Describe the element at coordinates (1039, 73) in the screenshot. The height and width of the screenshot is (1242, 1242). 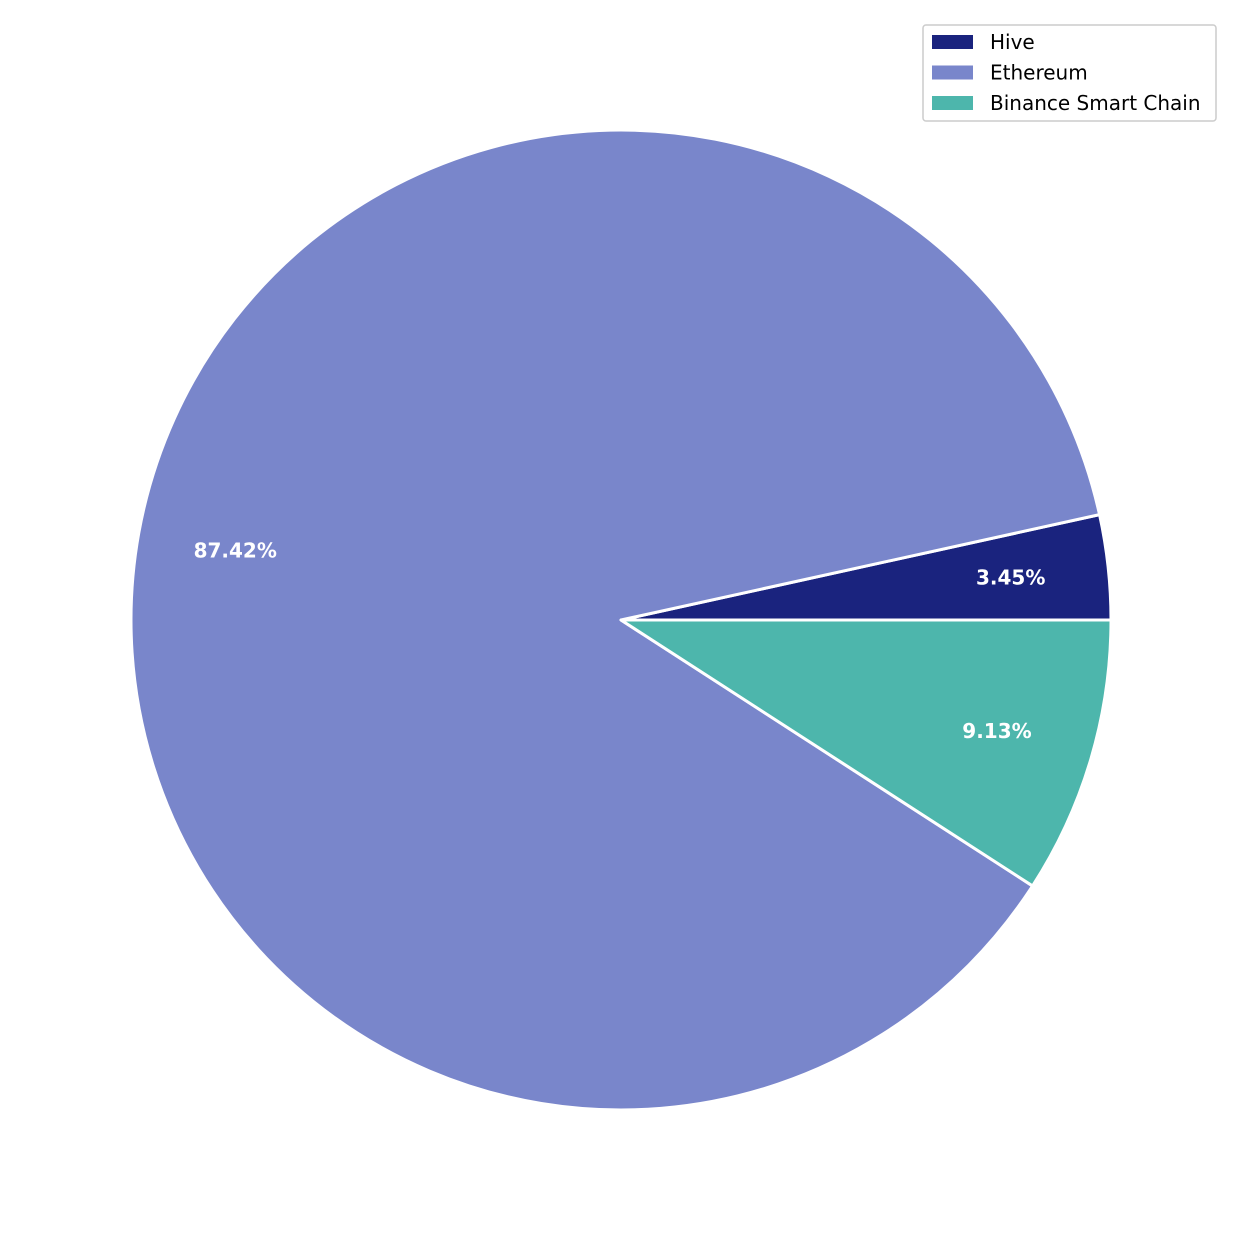
I see `legend-label-ethereum: Ethereum` at that location.